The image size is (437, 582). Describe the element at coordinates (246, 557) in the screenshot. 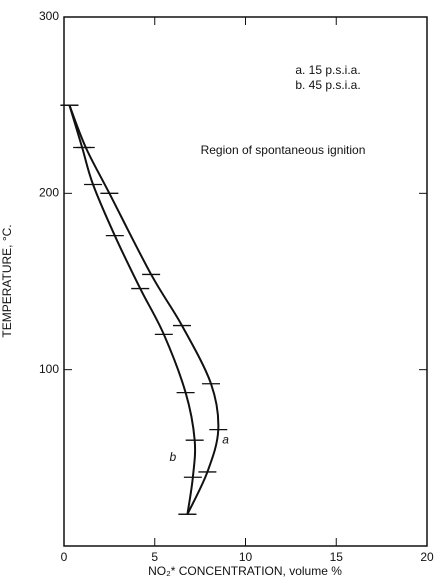

I see `x-tick-label: 10` at that location.